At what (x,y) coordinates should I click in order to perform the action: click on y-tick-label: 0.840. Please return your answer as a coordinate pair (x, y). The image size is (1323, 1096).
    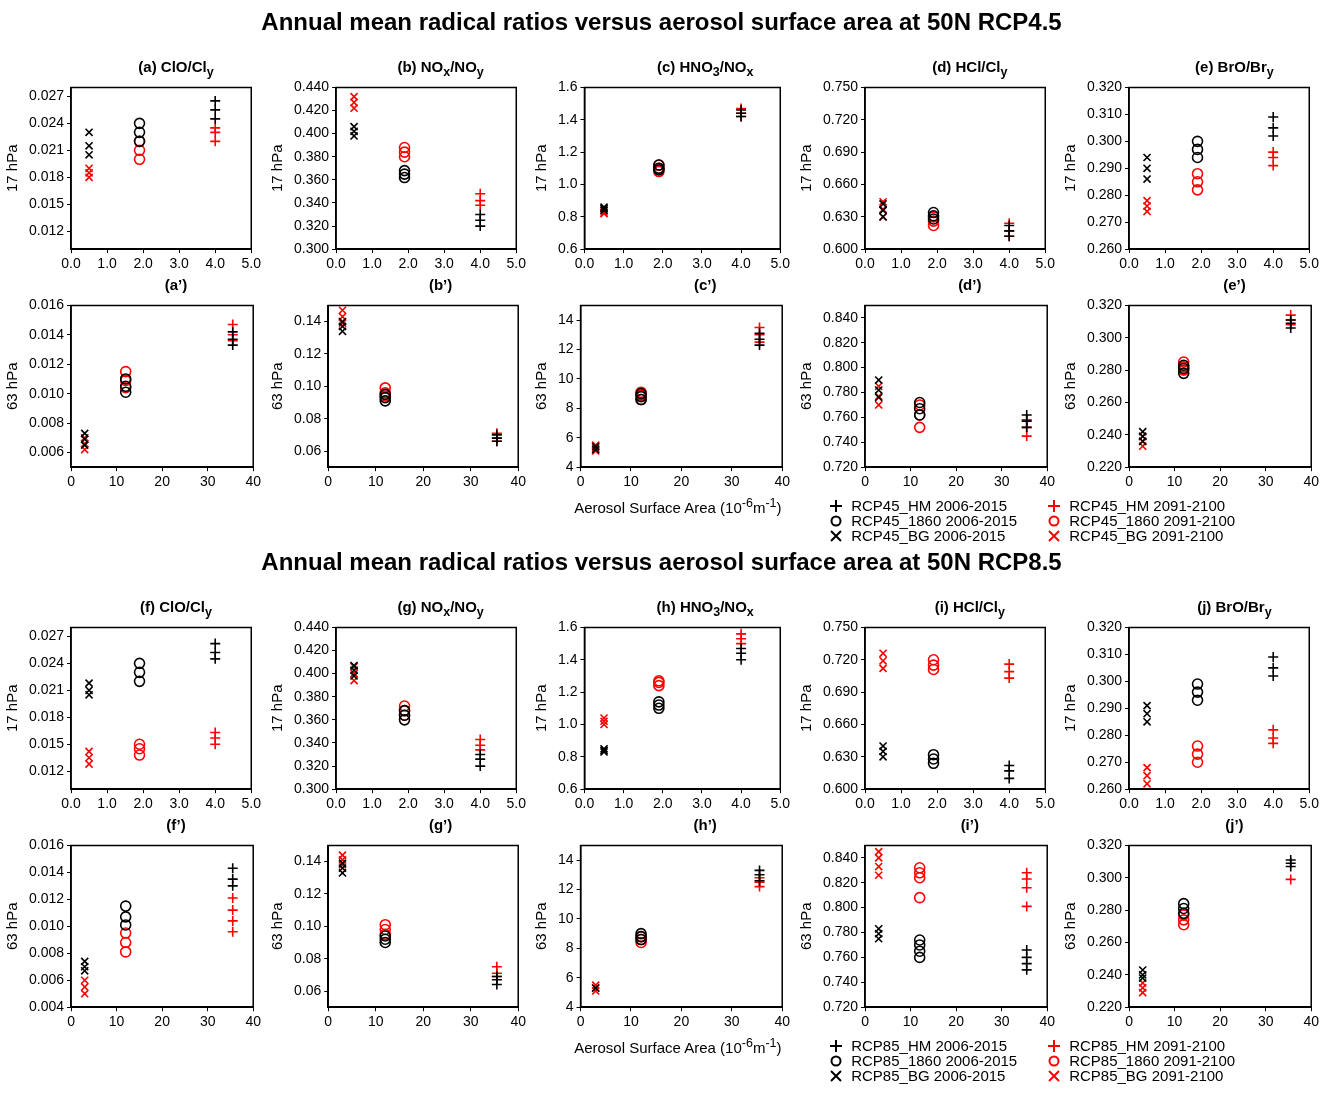
    Looking at the image, I should click on (840, 856).